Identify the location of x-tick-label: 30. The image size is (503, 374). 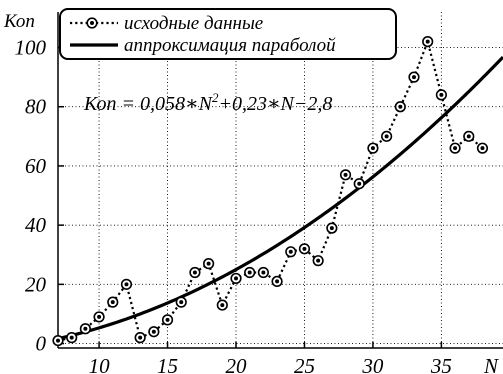
(372, 364).